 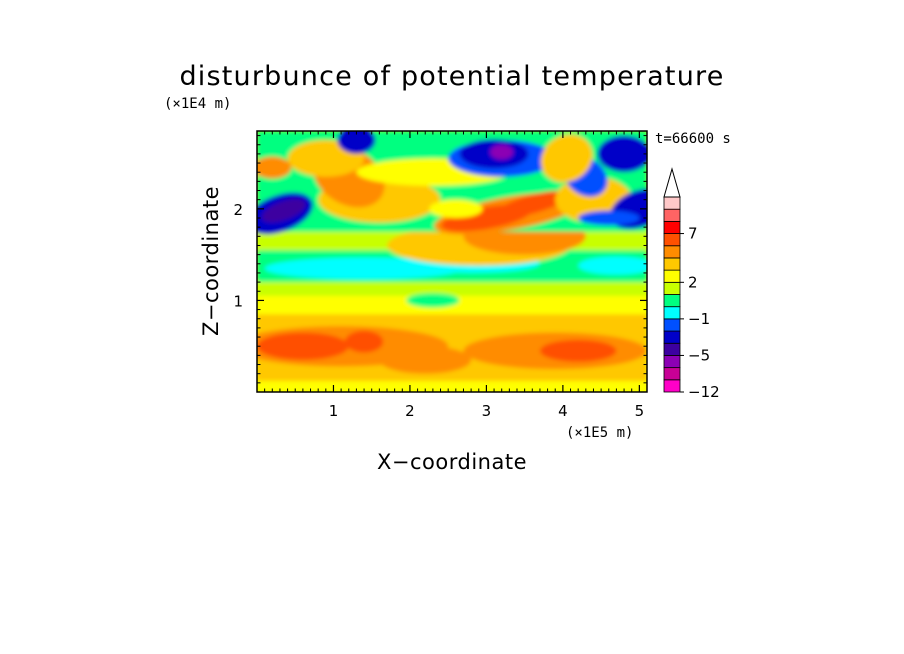 What do you see at coordinates (693, 139) in the screenshot?
I see `time-label: t=66600 s` at bounding box center [693, 139].